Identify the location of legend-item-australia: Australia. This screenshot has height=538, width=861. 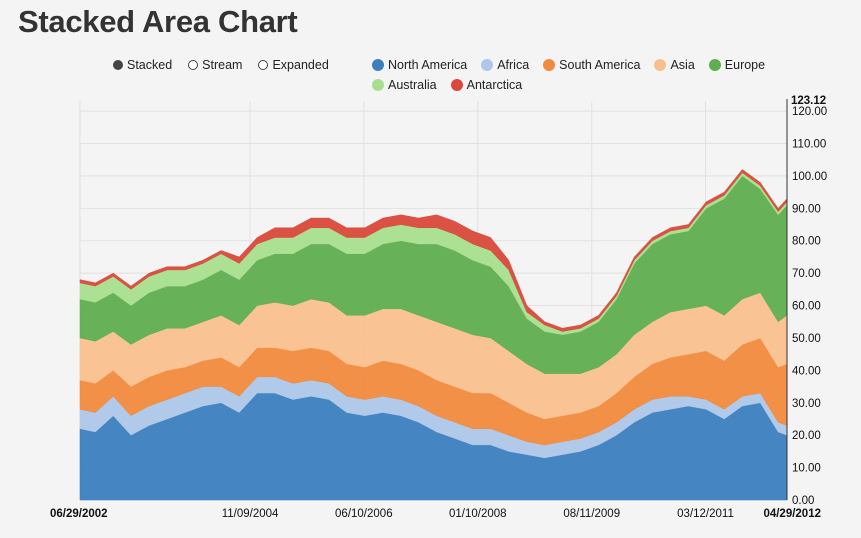
(404, 85).